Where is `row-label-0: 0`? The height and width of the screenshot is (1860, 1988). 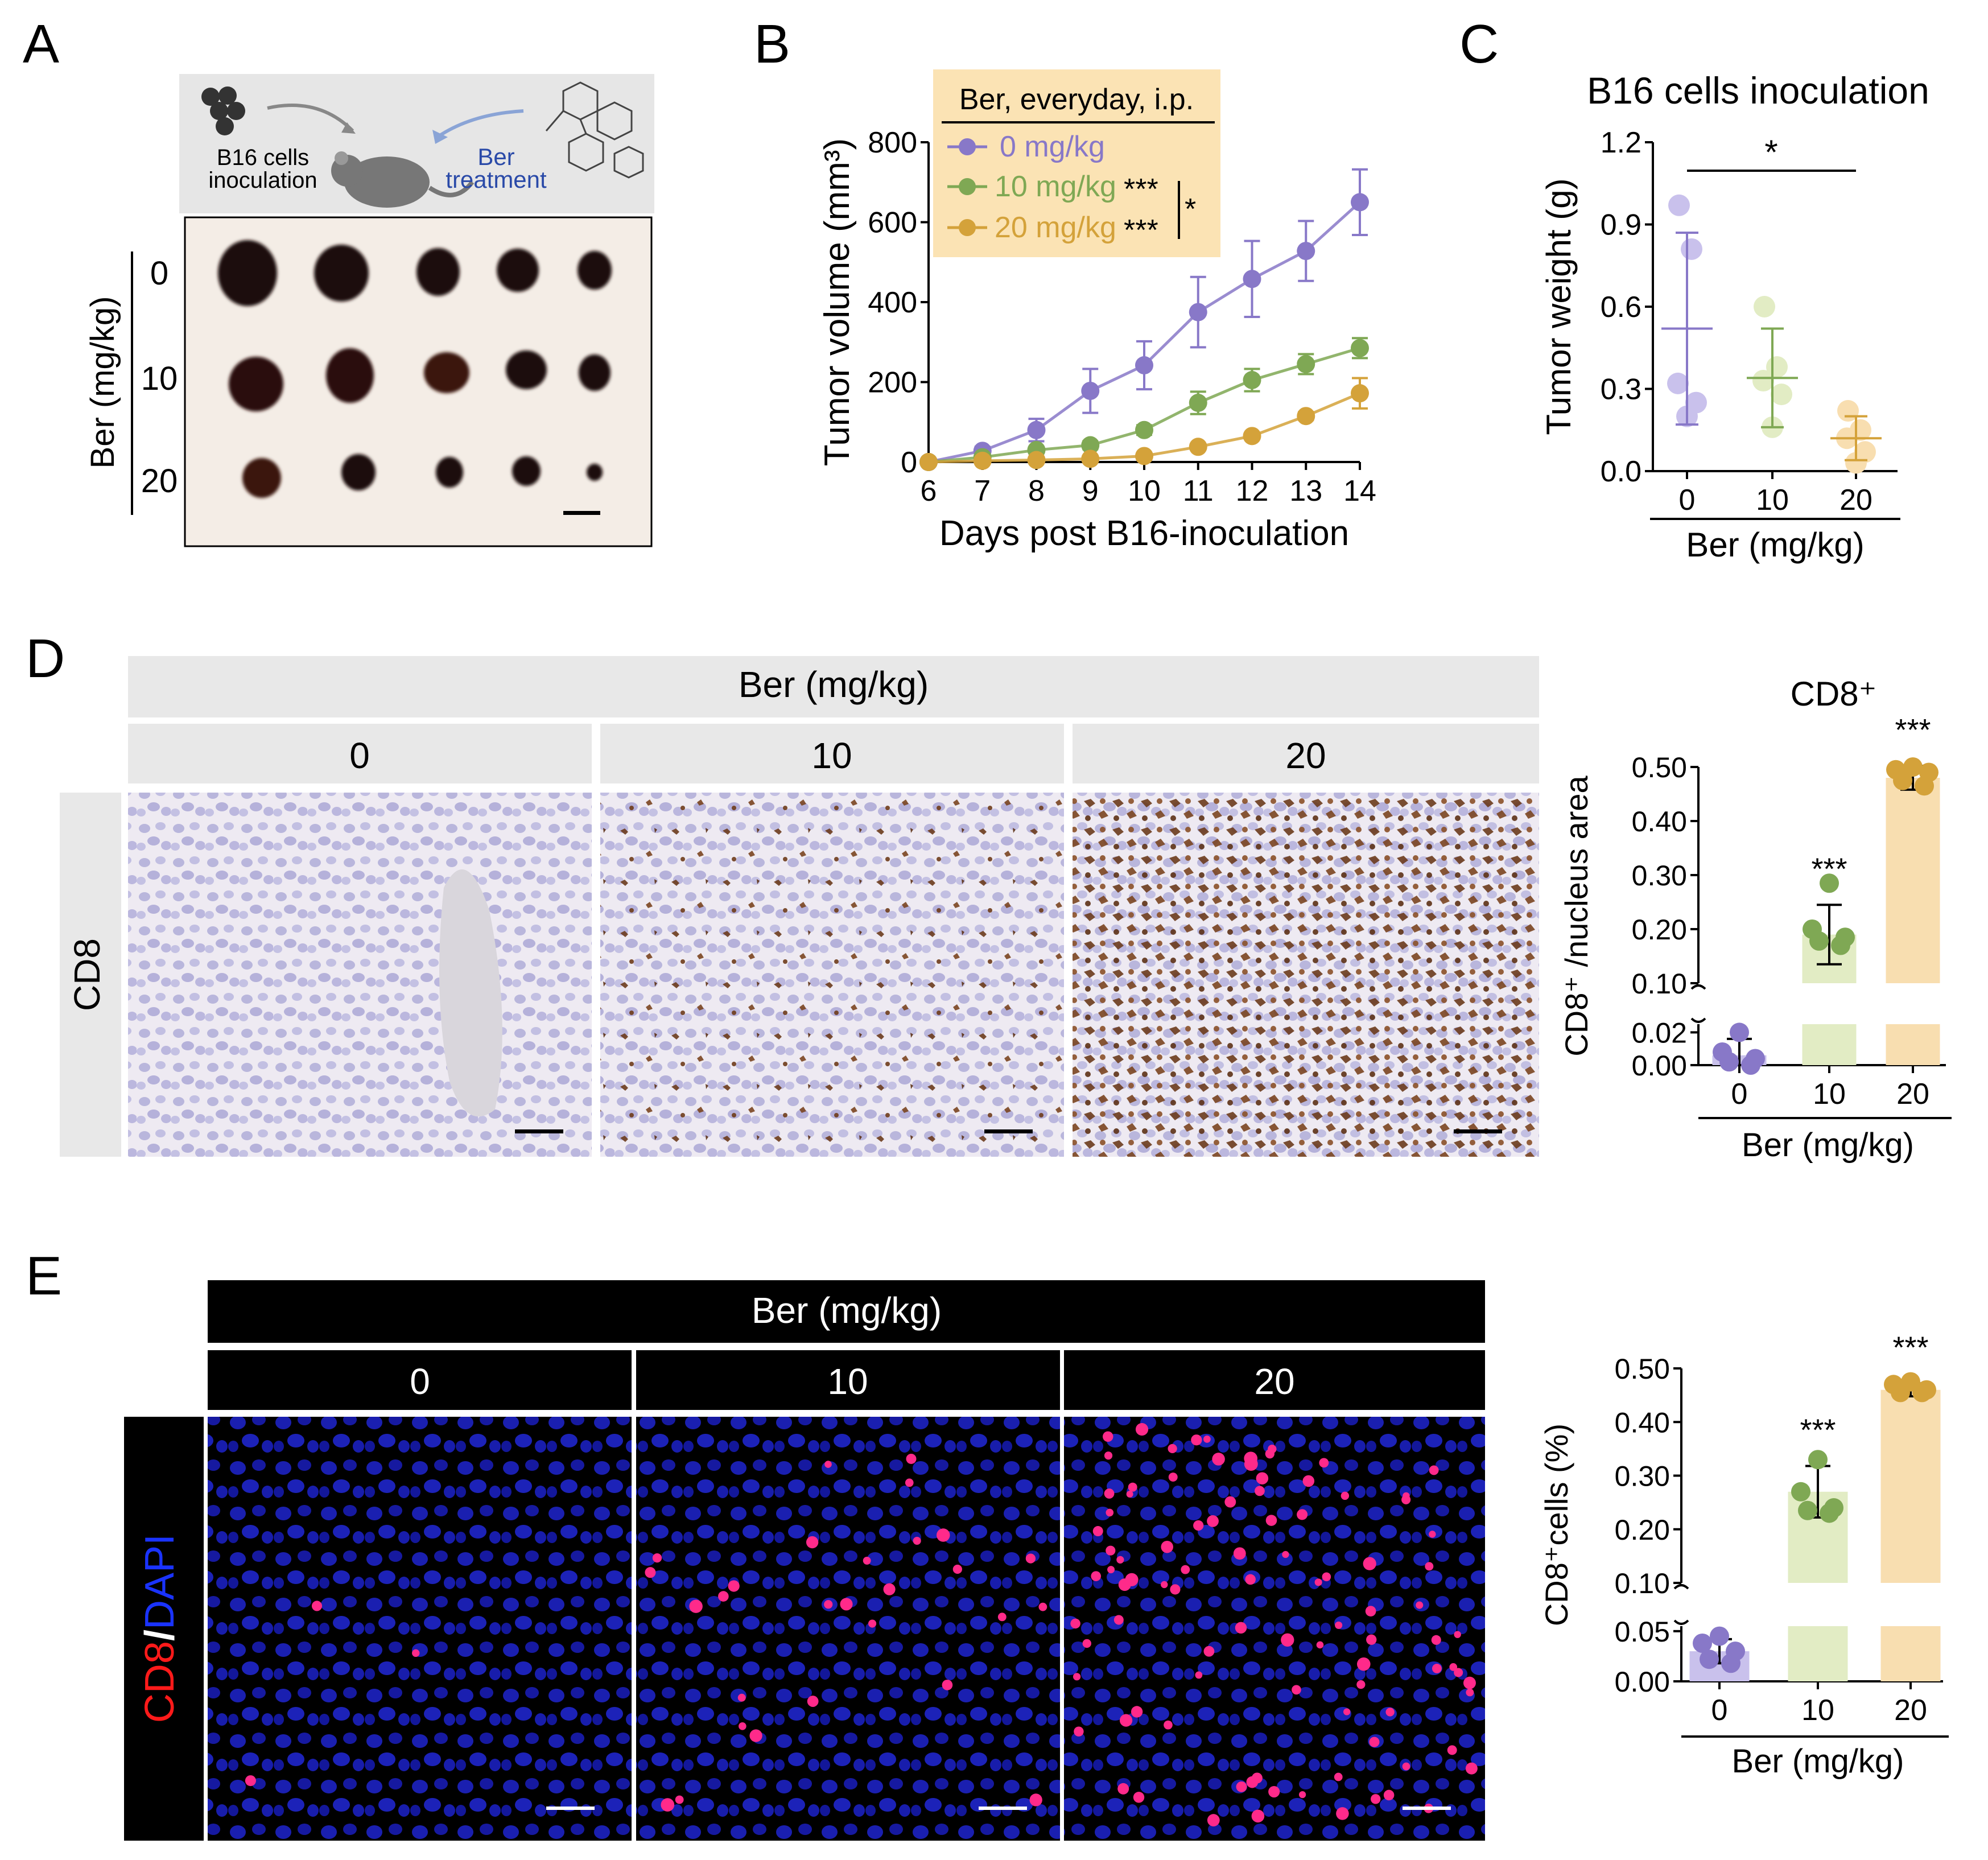 row-label-0: 0 is located at coordinates (159, 273).